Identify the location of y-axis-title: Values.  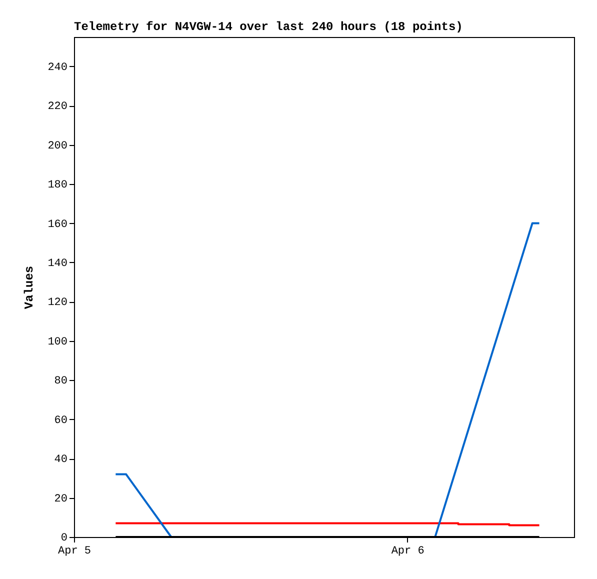
(29, 288).